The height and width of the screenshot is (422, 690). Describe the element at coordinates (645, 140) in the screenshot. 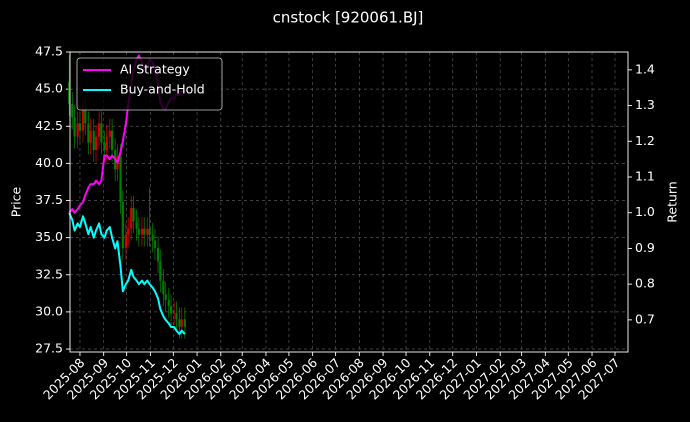

I see `y2-tick-label: 1.2` at that location.